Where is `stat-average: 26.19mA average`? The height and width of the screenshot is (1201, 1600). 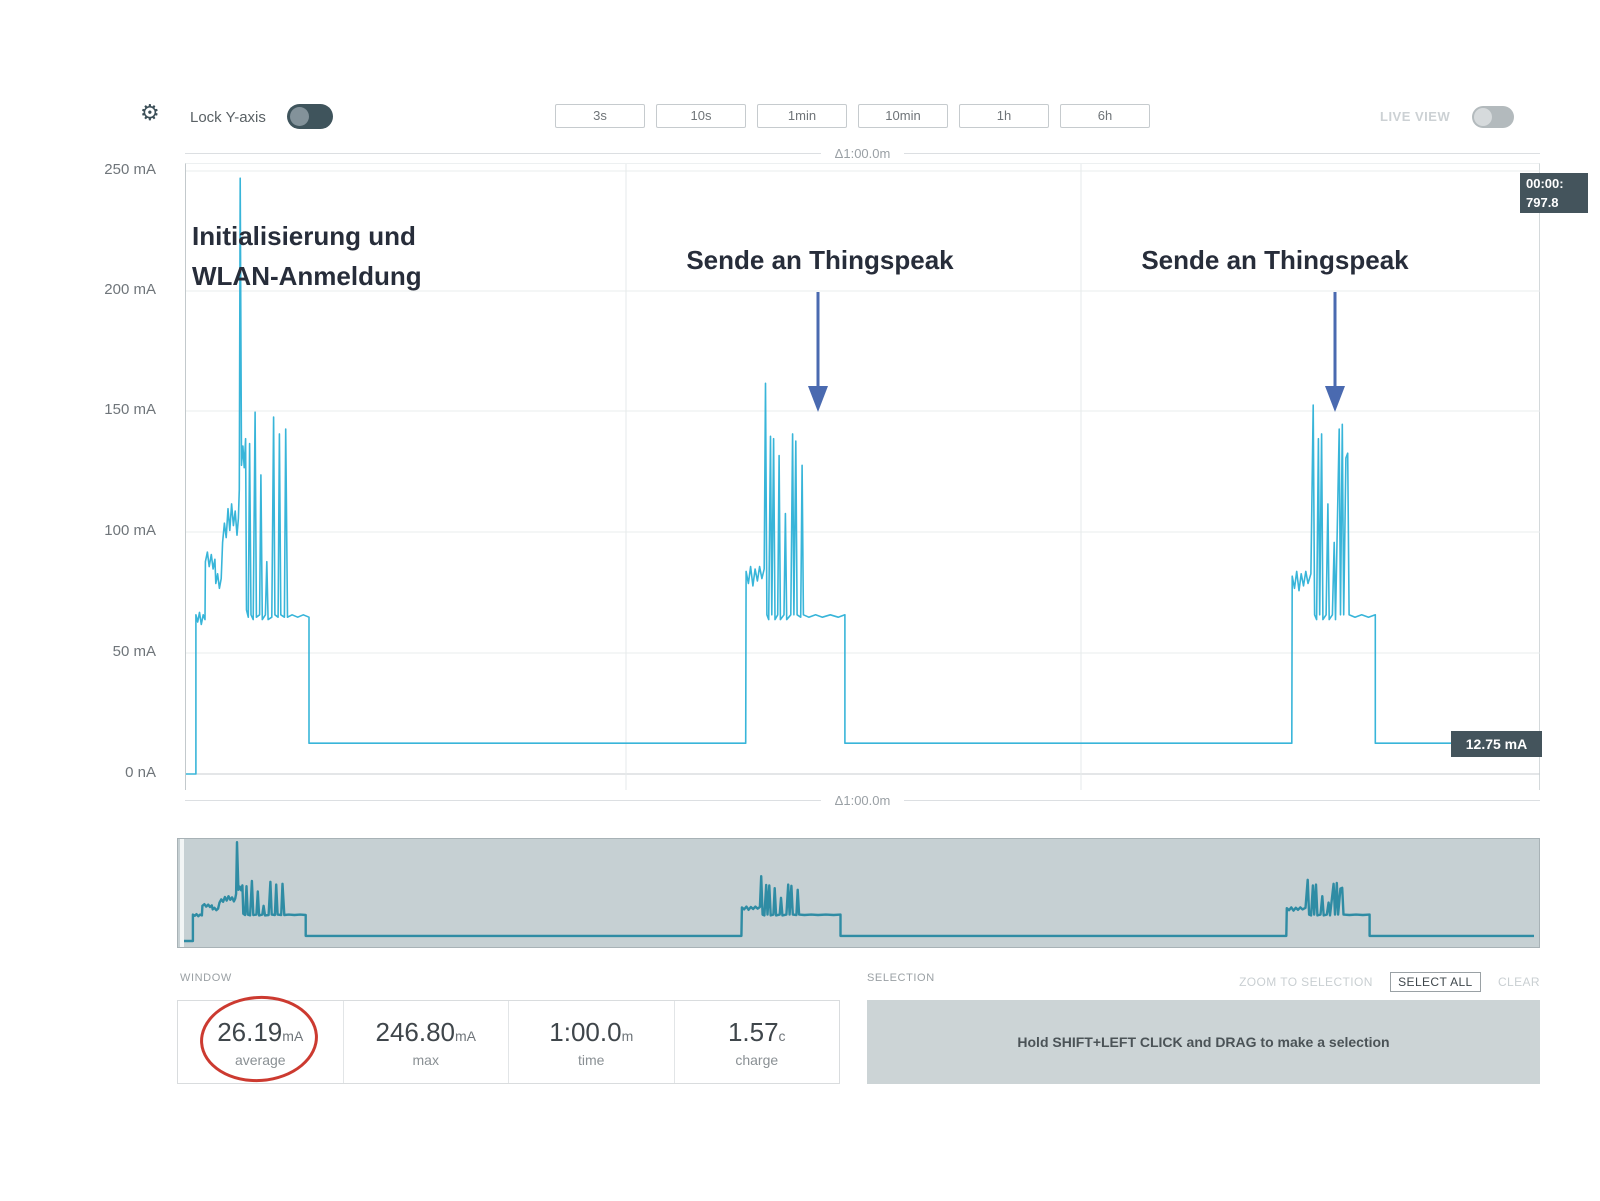 stat-average: 26.19mA average is located at coordinates (261, 1042).